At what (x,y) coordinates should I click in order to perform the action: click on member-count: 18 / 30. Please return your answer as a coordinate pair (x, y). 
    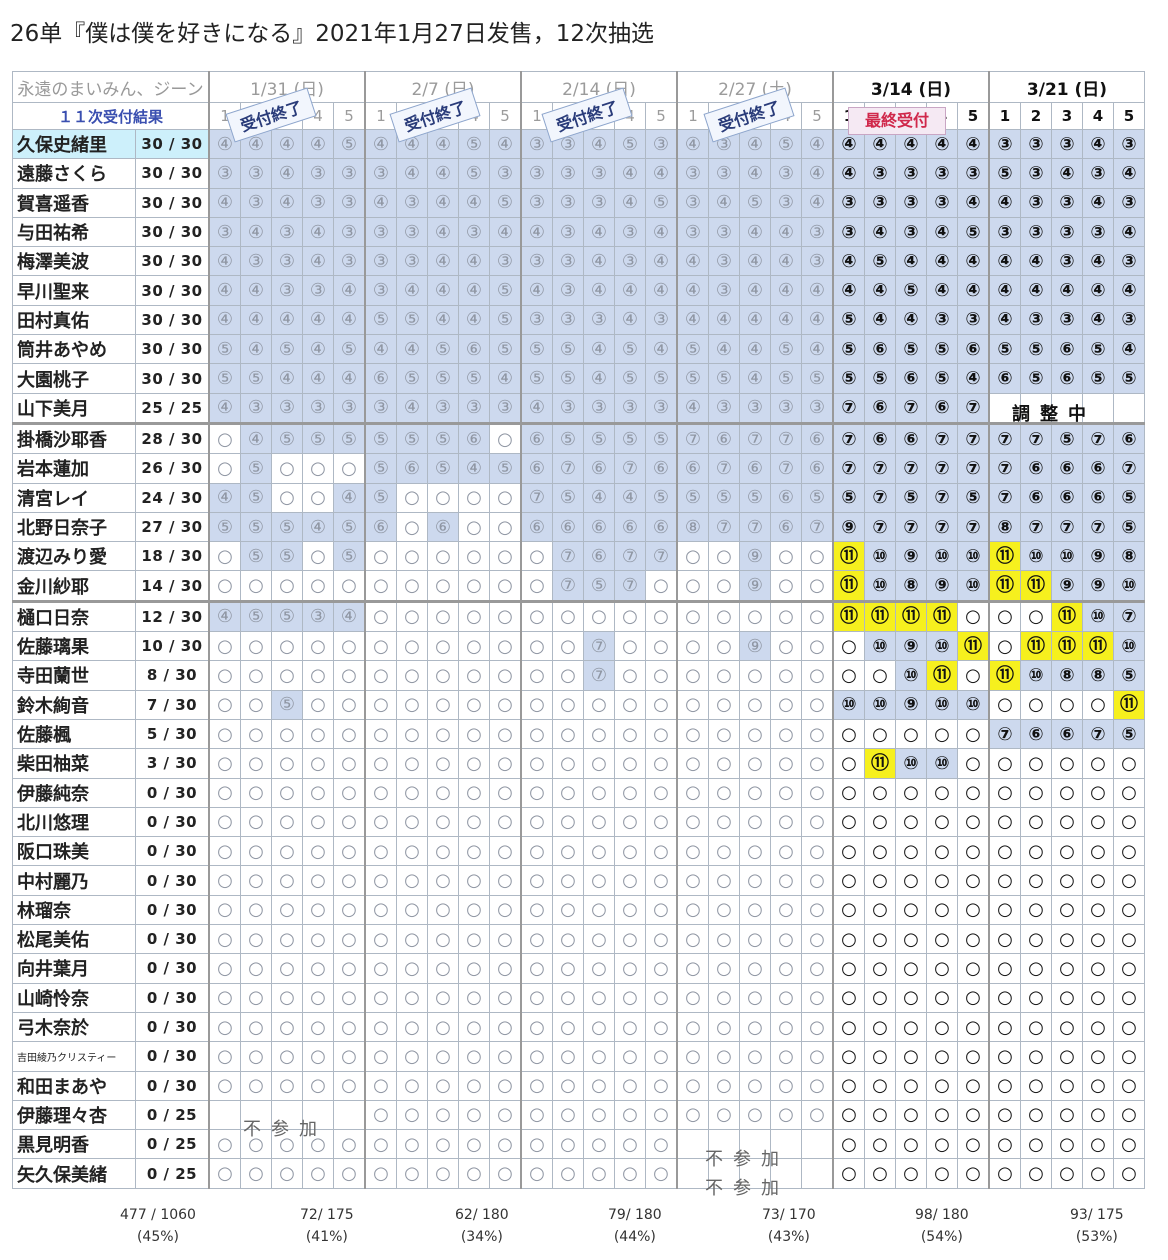
    Looking at the image, I should click on (172, 556).